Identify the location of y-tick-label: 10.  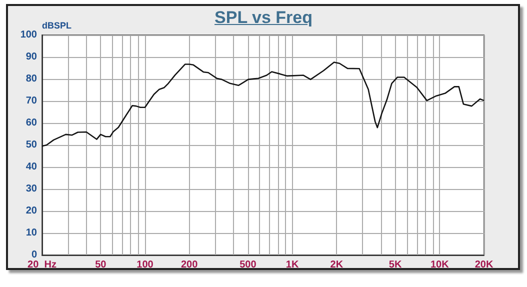
(32, 233).